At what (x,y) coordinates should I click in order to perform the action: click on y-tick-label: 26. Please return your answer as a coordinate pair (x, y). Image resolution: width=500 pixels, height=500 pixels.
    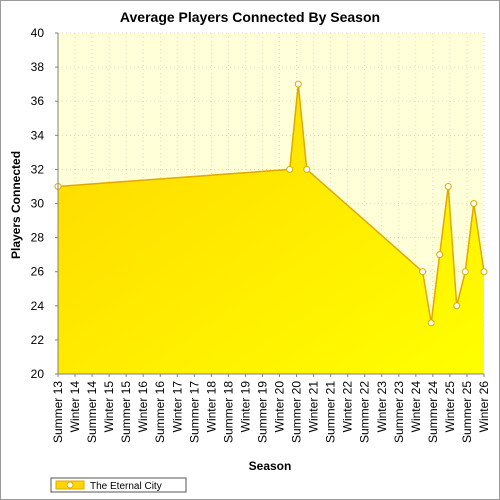
    Looking at the image, I should click on (38, 272).